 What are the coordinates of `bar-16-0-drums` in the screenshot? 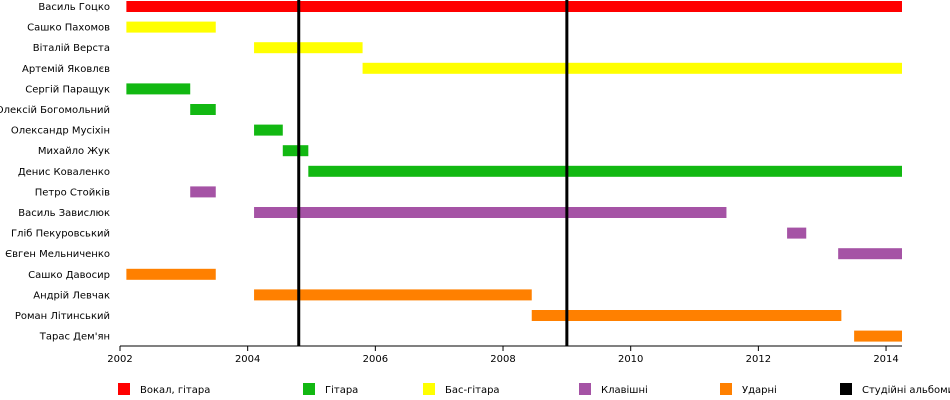 It's located at (878, 336).